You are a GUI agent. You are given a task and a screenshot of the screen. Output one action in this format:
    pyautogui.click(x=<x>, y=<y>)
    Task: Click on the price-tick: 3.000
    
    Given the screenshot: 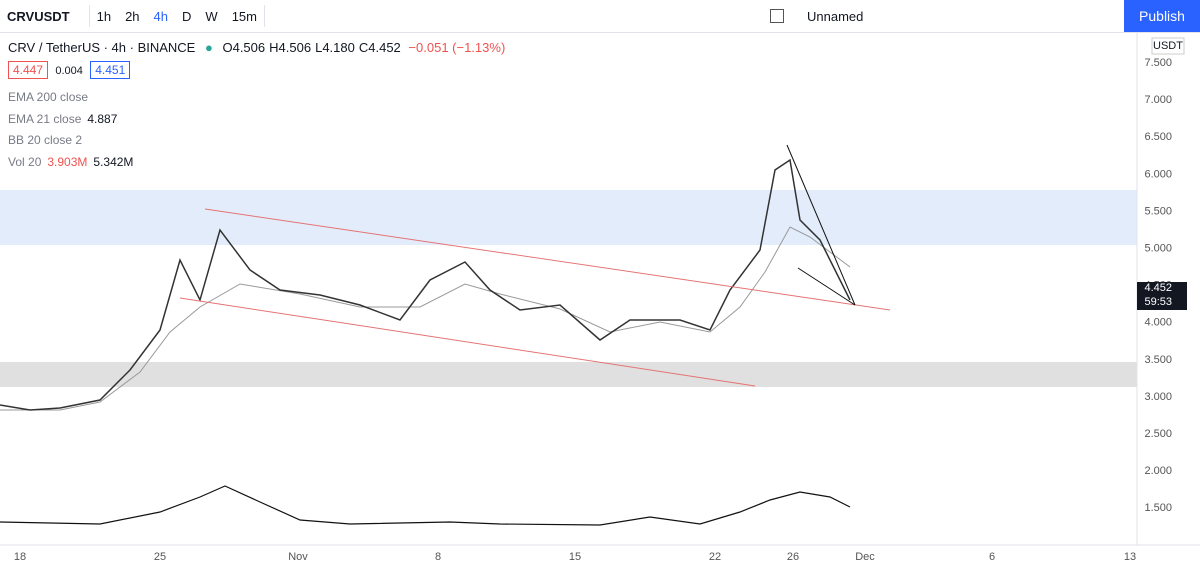 What is the action you would take?
    pyautogui.click(x=1158, y=397)
    